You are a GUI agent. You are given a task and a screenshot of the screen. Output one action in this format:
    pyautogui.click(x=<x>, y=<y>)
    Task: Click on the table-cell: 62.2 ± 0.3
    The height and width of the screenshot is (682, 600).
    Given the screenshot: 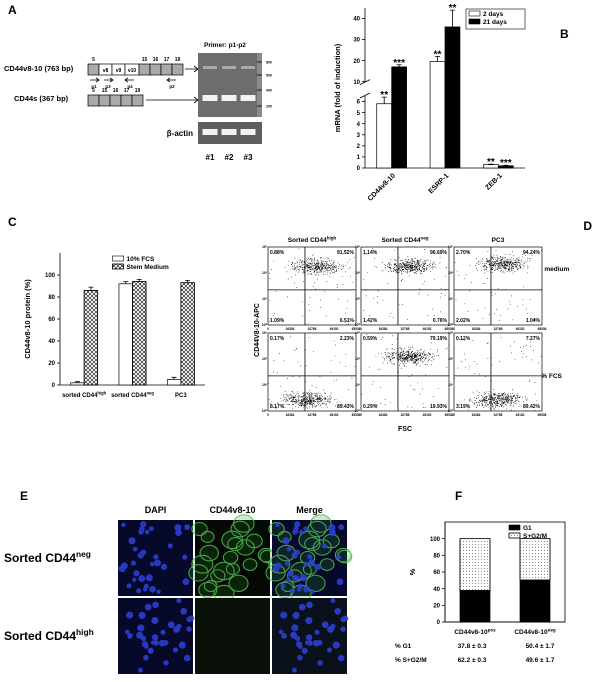 What is the action you would take?
    pyautogui.click(x=472, y=660)
    